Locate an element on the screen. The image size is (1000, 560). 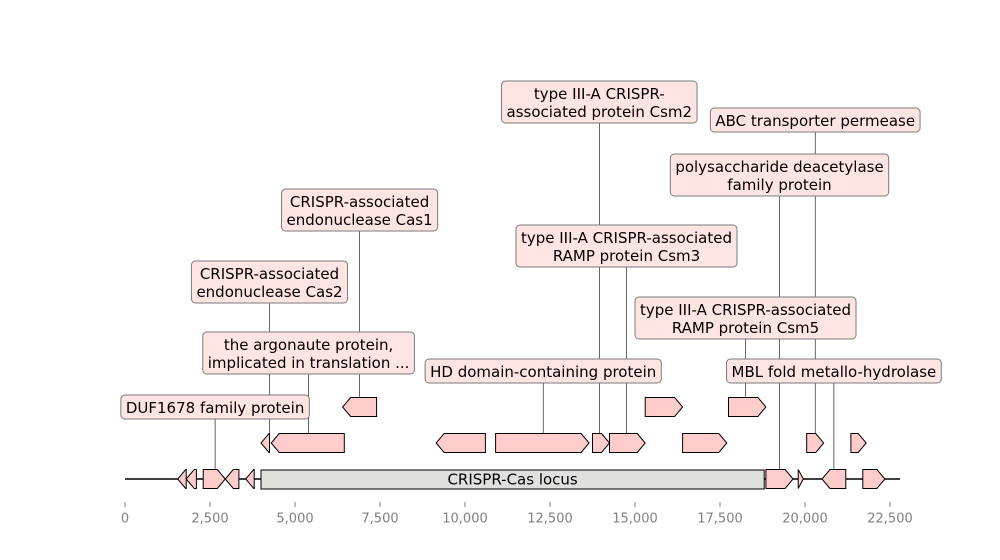
x-tick-label: 12,500 is located at coordinates (550, 519).